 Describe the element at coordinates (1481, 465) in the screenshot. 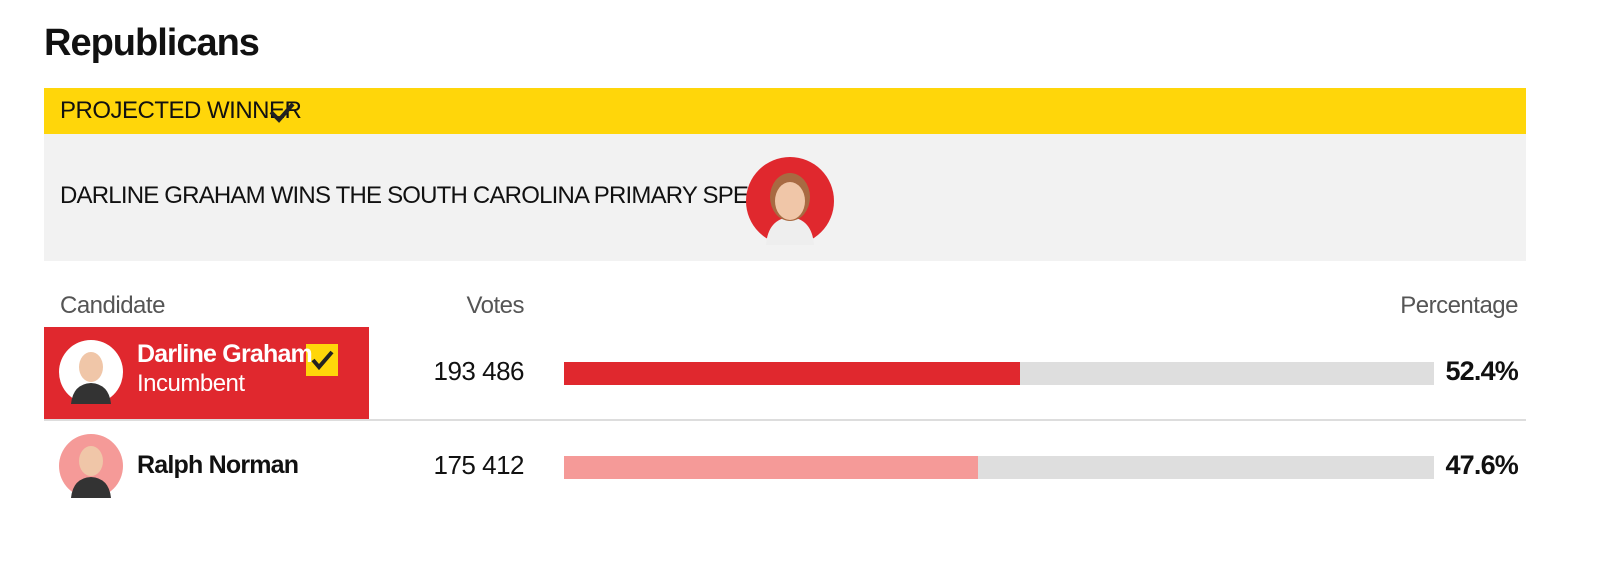

I see `percentage-label: 47.6%` at that location.